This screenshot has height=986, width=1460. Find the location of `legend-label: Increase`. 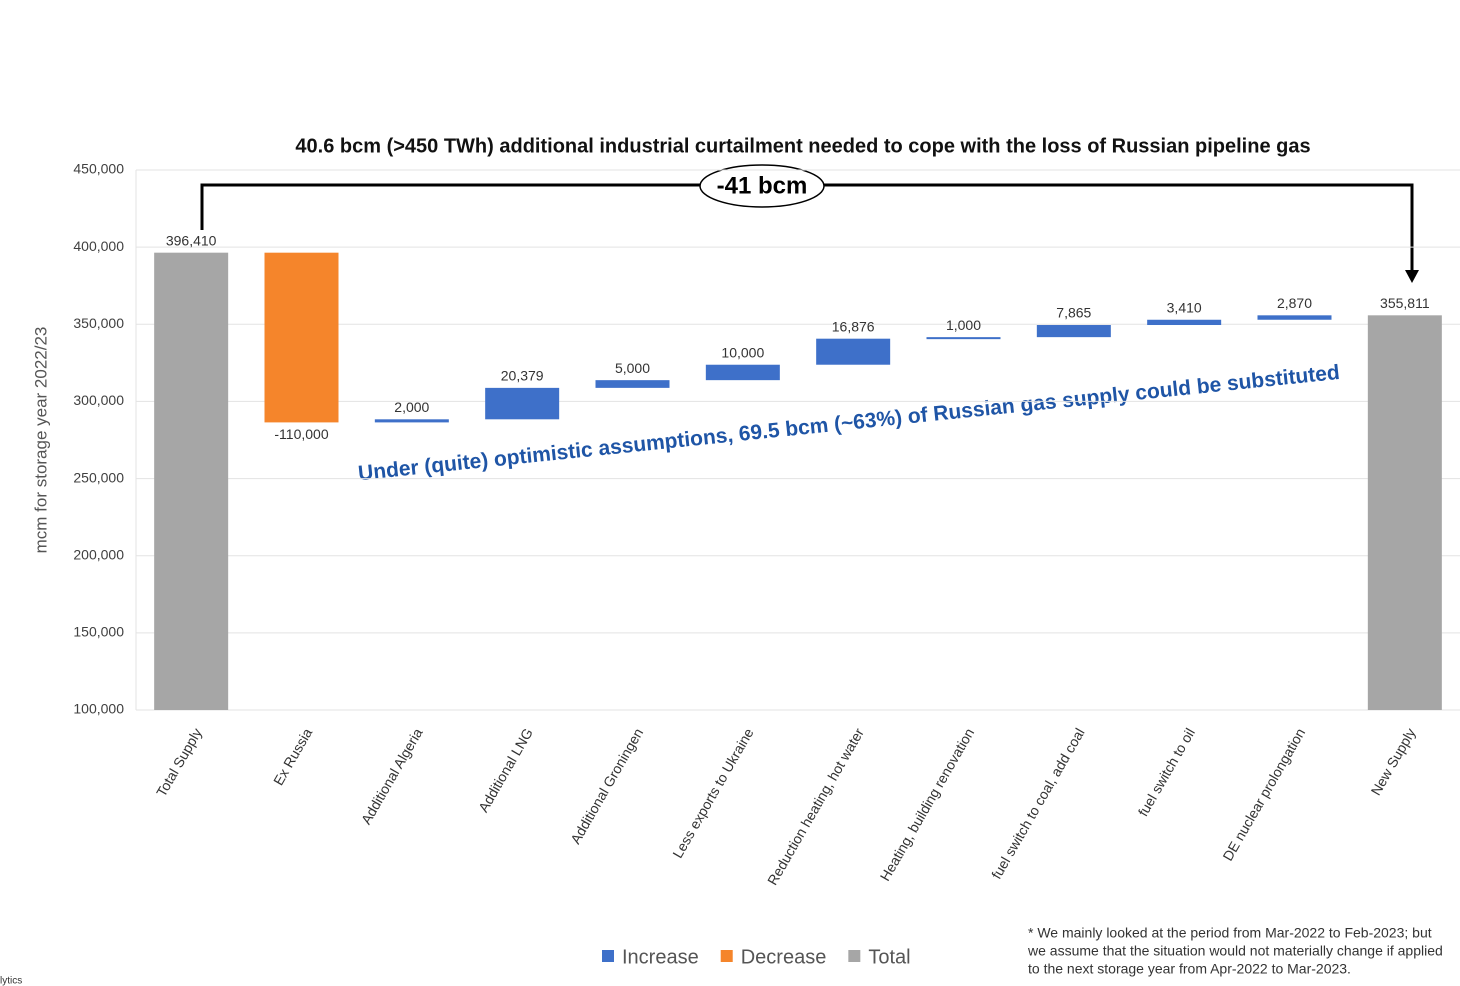

legend-label: Increase is located at coordinates (660, 957).